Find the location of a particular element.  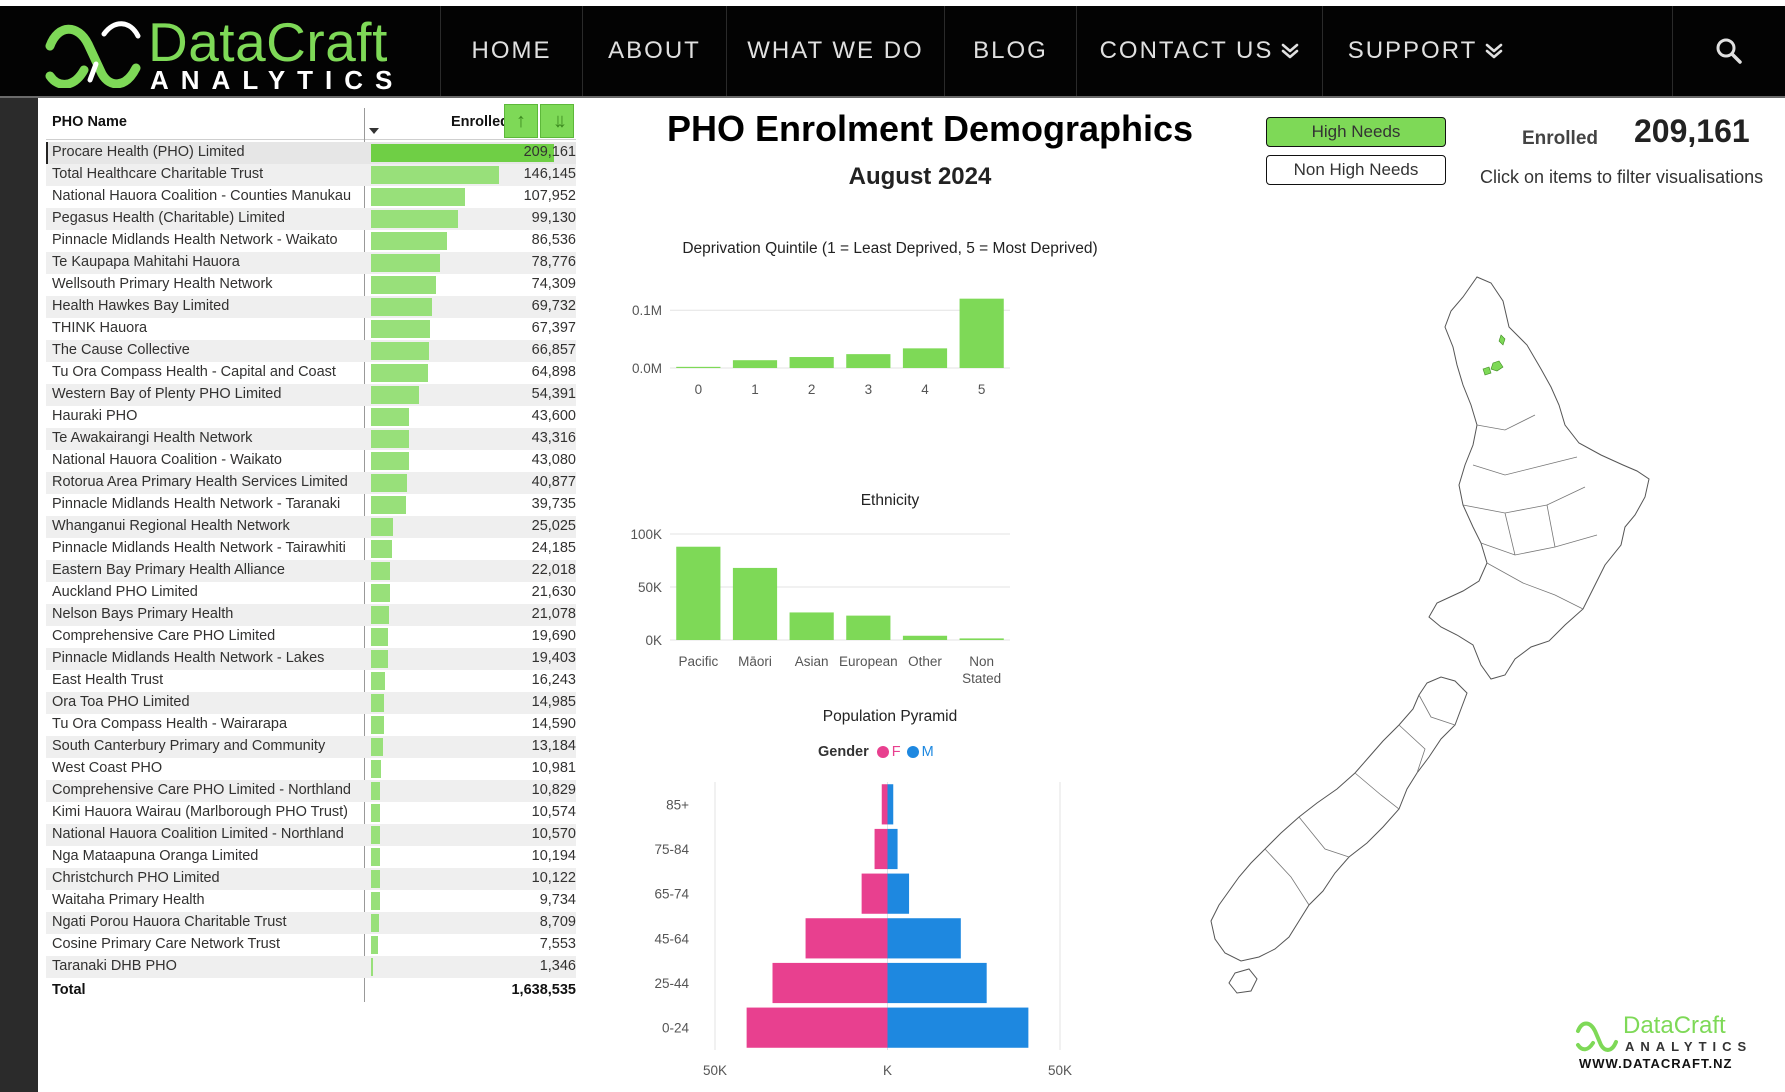

table-row: Te Awakairangi Health Network 43,316 is located at coordinates (311, 439).